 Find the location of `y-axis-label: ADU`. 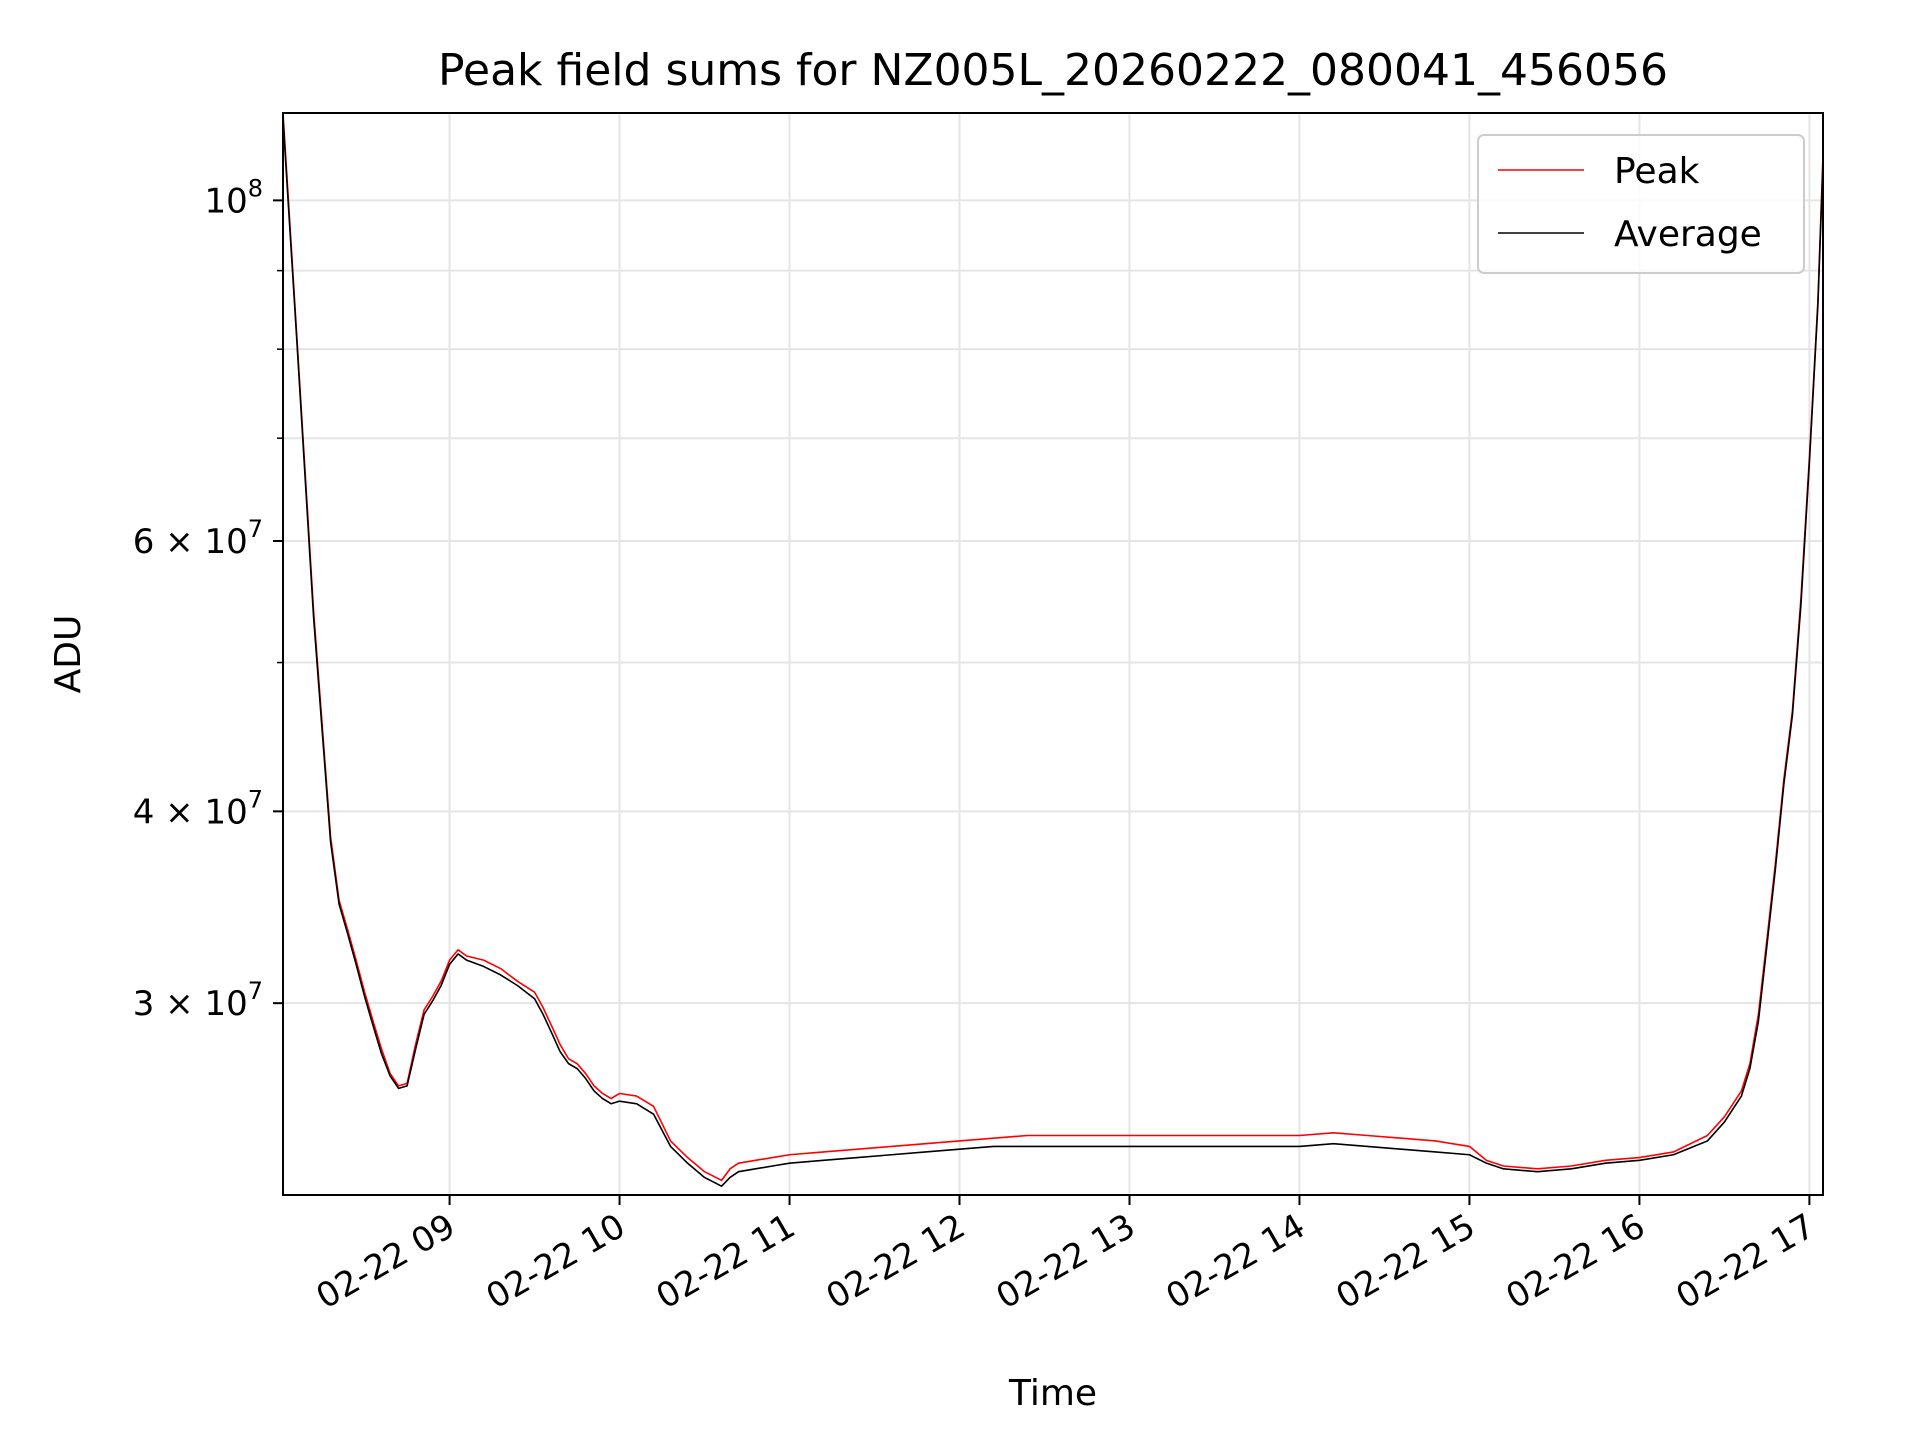

y-axis-label: ADU is located at coordinates (68, 654).